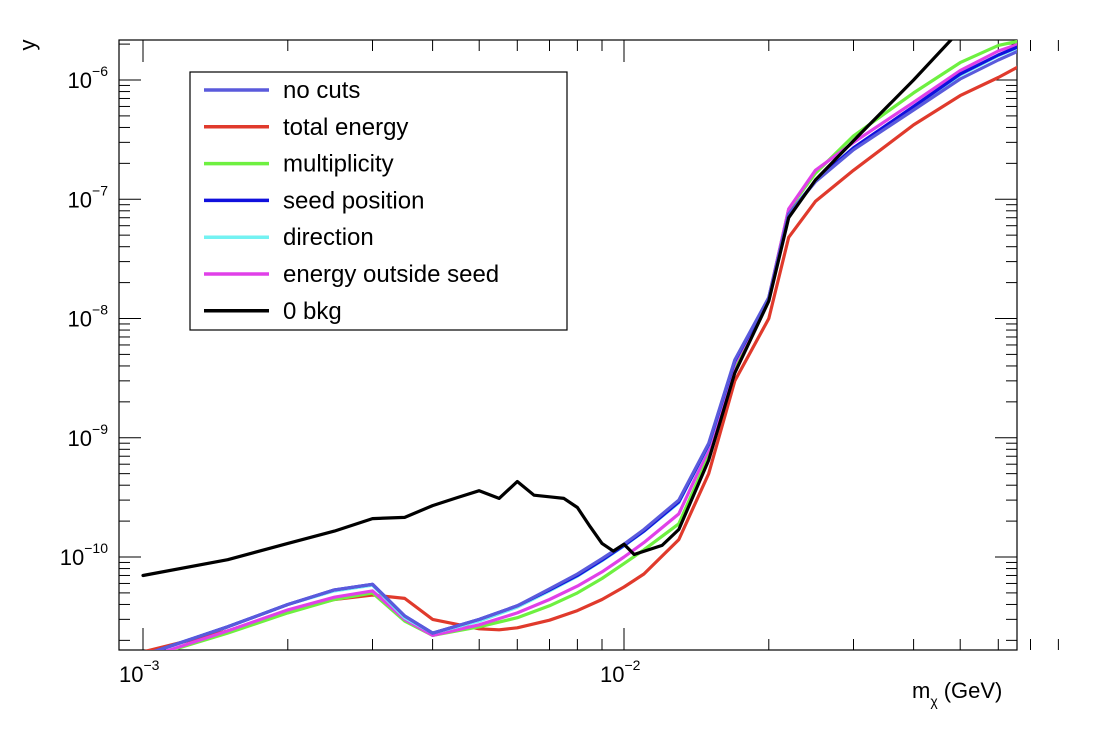 The image size is (1114, 732). I want to click on y-axis-label: y, so click(27, 45).